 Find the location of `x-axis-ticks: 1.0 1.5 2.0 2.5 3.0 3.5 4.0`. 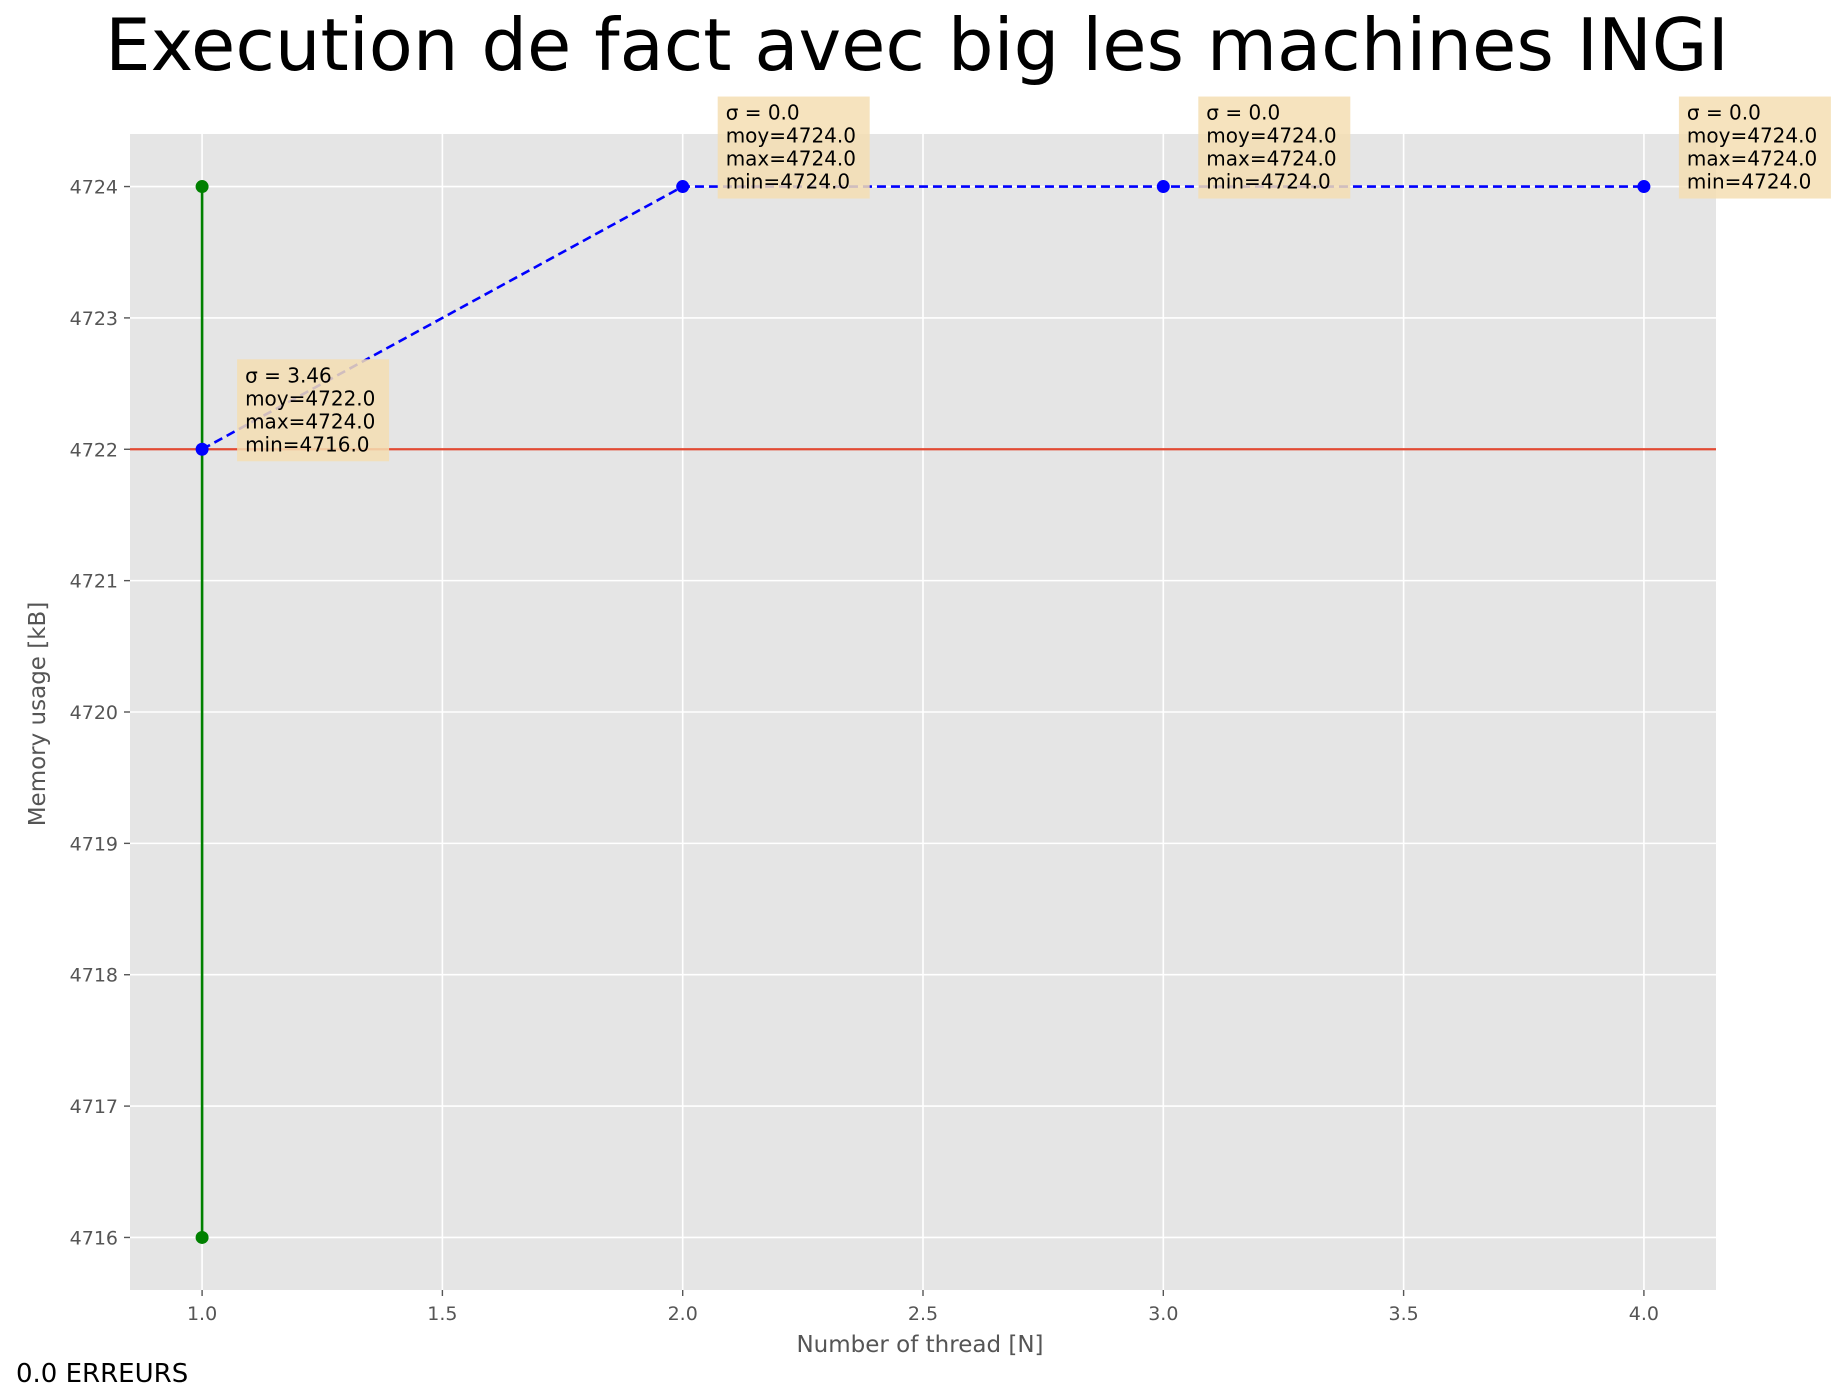

x-axis-ticks: 1.0 1.5 2.0 2.5 3.0 3.5 4.0 is located at coordinates (923, 1307).